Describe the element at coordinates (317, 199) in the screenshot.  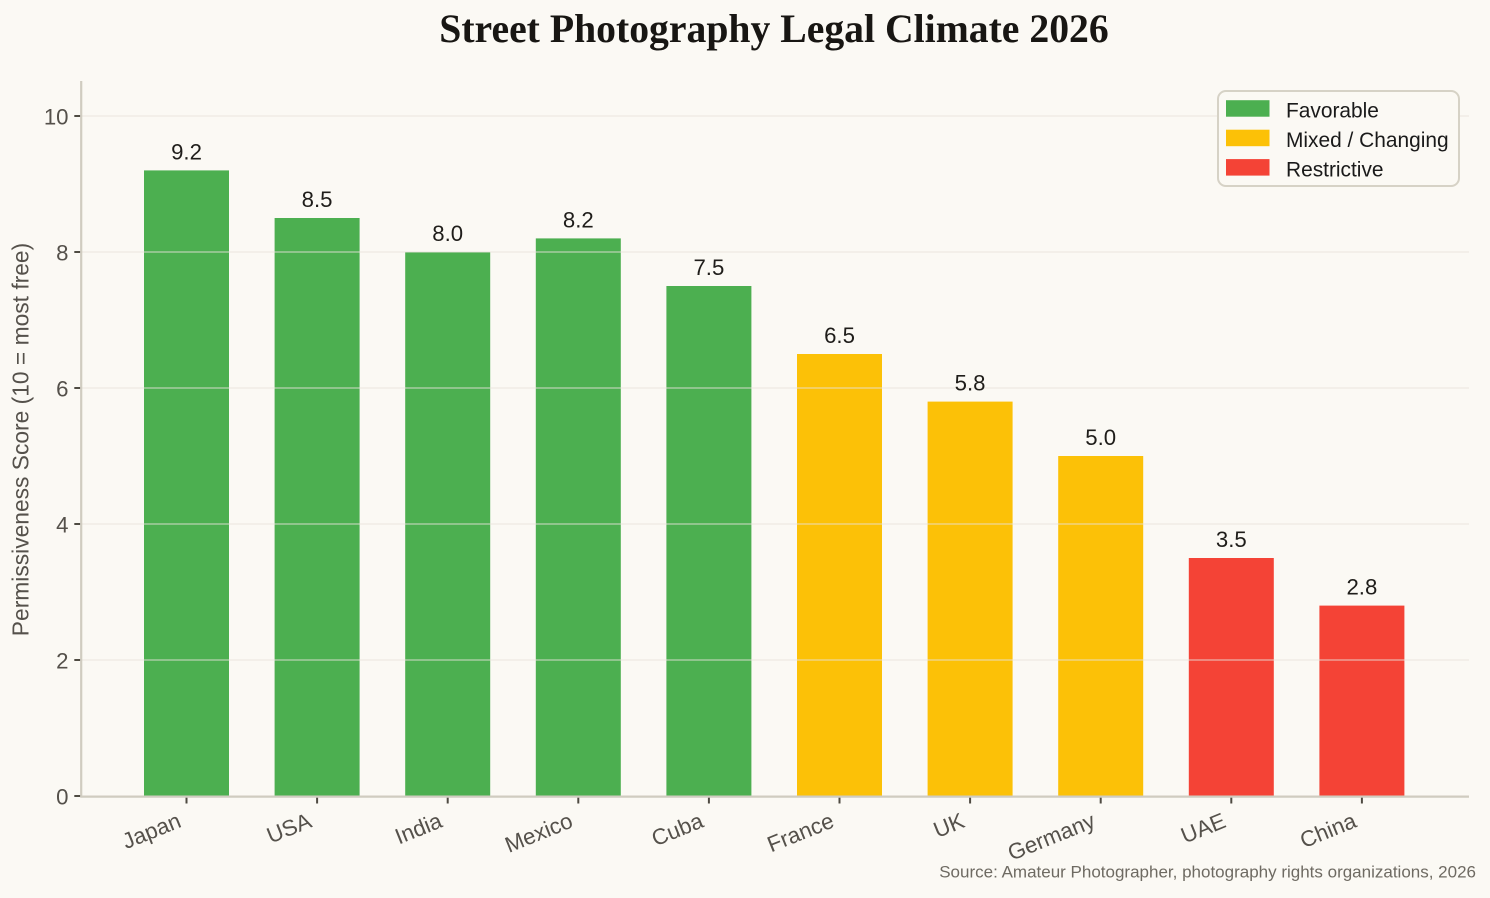
I see `svg-text: 8.5` at that location.